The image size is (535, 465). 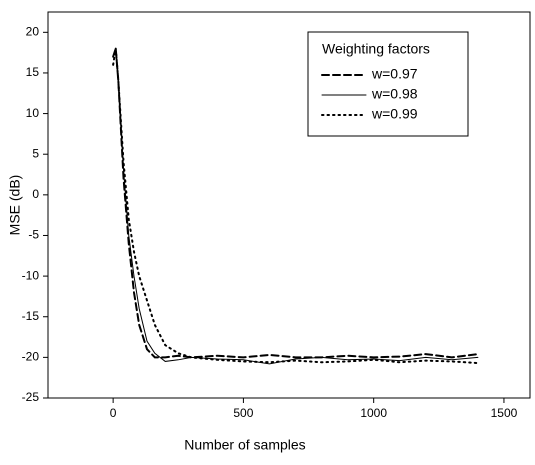 What do you see at coordinates (35, 194) in the screenshot?
I see `y-tick-label: 0` at bounding box center [35, 194].